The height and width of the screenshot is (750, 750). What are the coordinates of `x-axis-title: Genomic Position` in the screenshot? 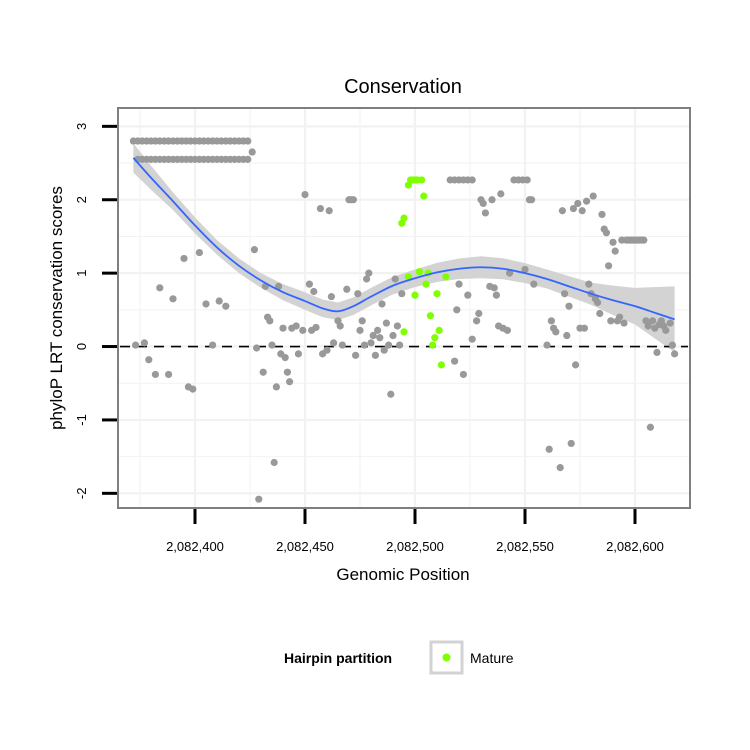 It's located at (402, 574).